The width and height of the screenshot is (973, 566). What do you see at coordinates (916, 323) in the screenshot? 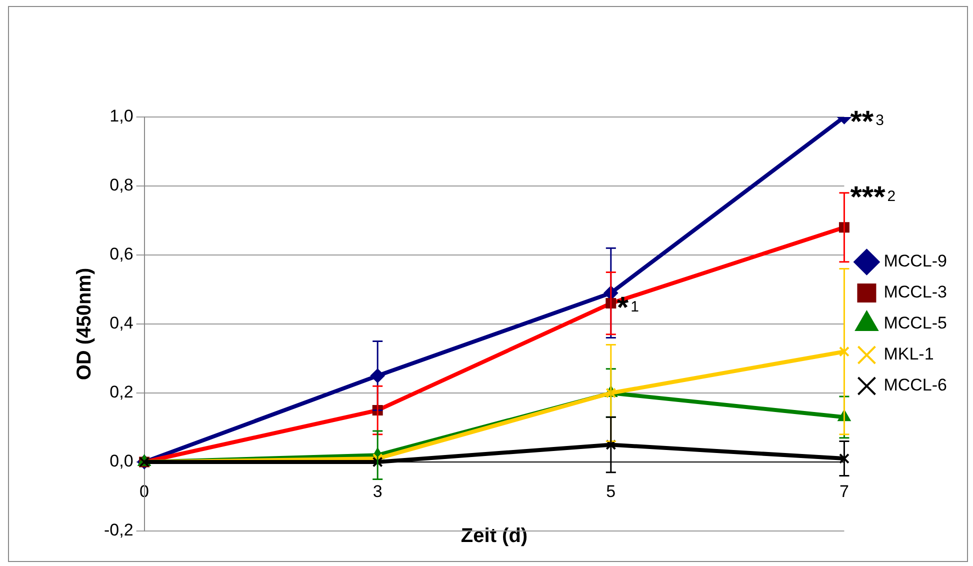
I see `legend-label: MCCL-5` at bounding box center [916, 323].